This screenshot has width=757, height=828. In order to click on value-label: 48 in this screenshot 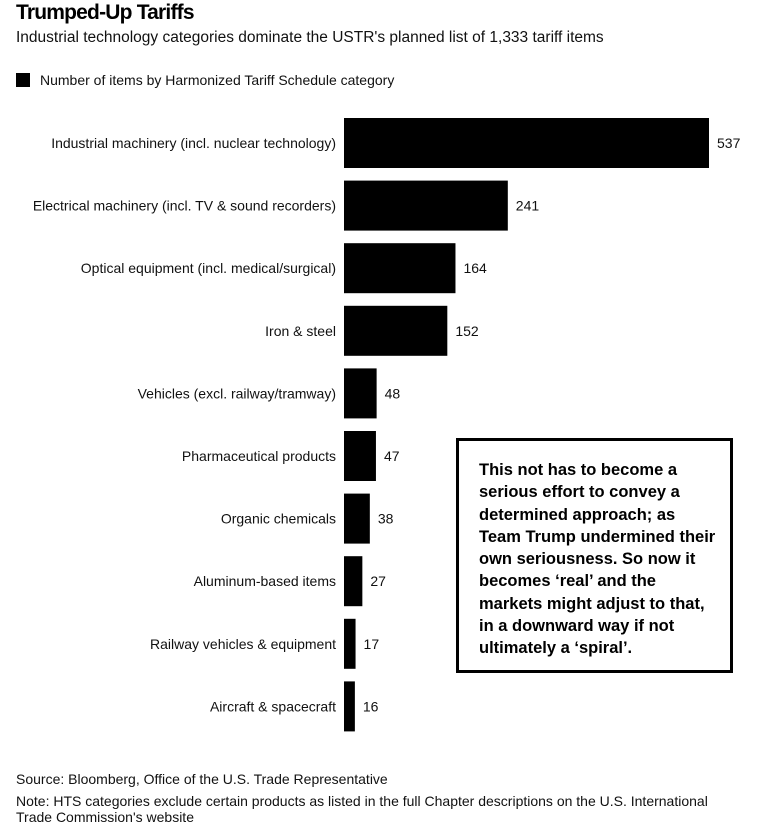, I will do `click(393, 393)`.